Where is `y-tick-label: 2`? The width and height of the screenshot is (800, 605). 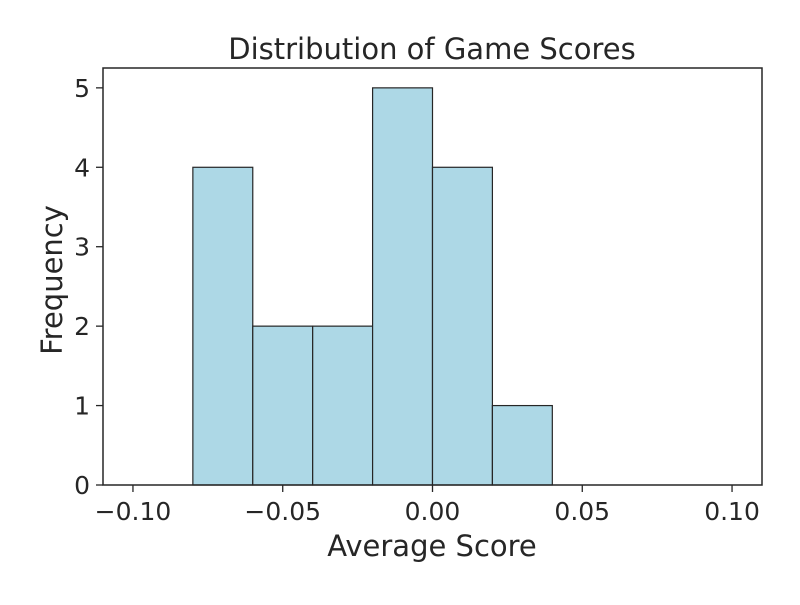
y-tick-label: 2 is located at coordinates (82, 326).